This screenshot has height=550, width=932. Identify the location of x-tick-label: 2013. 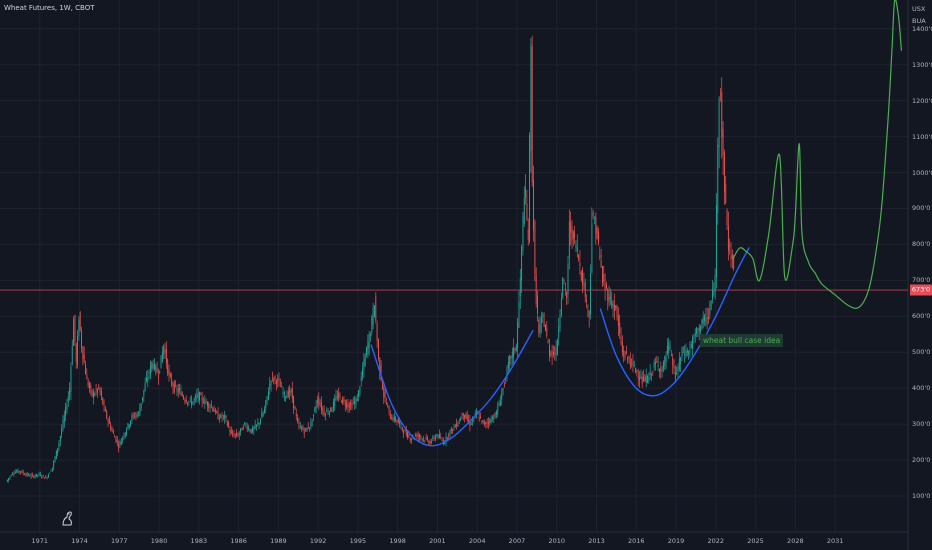
(596, 541).